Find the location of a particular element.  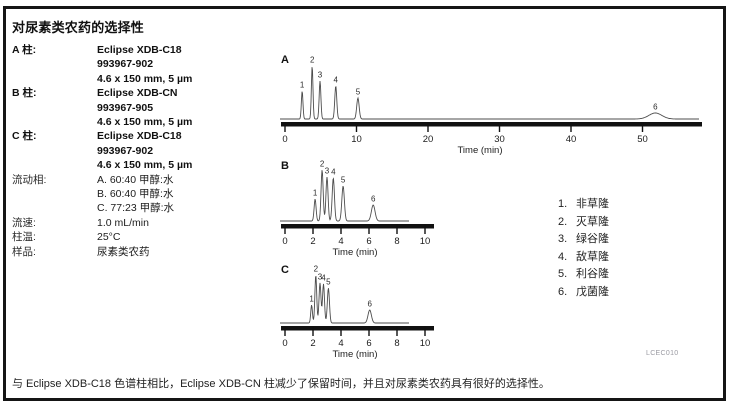

param-value-group: 25°C is located at coordinates (185, 237).